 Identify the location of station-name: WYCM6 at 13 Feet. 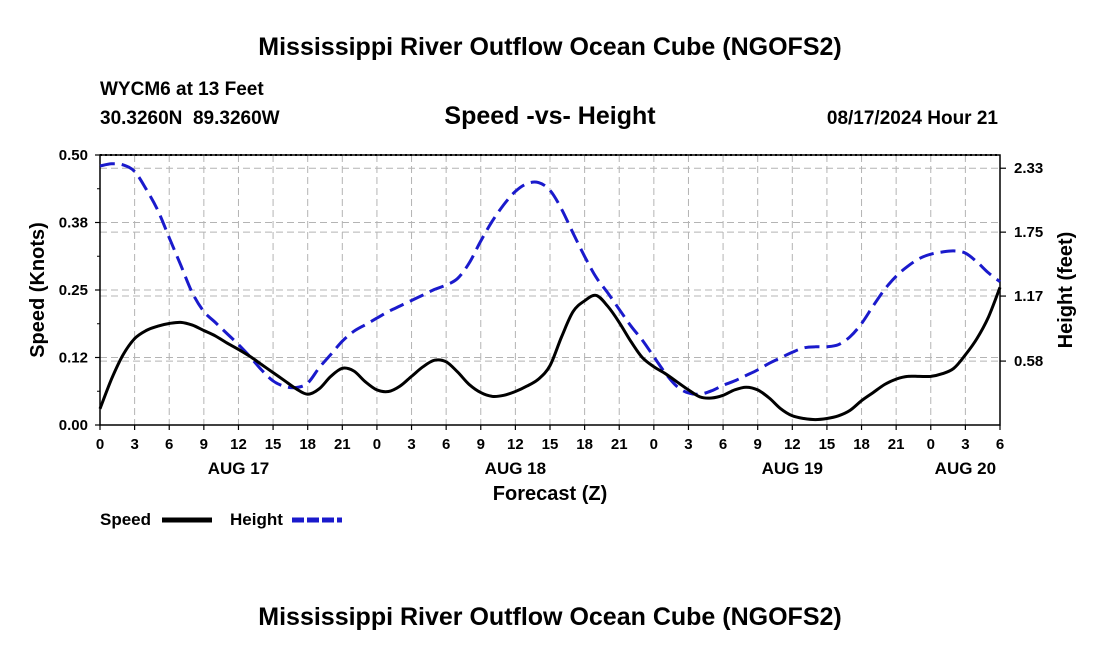
(182, 89).